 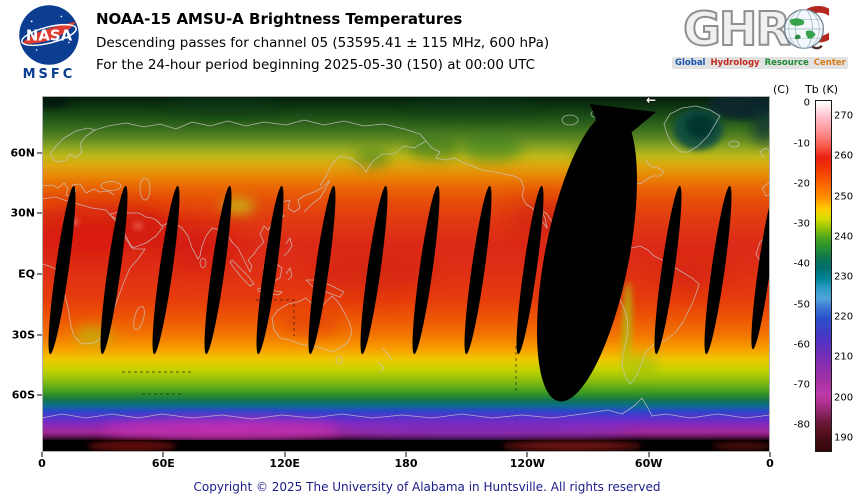 I want to click on ghrc-tagline-word: Resource, so click(x=786, y=63).